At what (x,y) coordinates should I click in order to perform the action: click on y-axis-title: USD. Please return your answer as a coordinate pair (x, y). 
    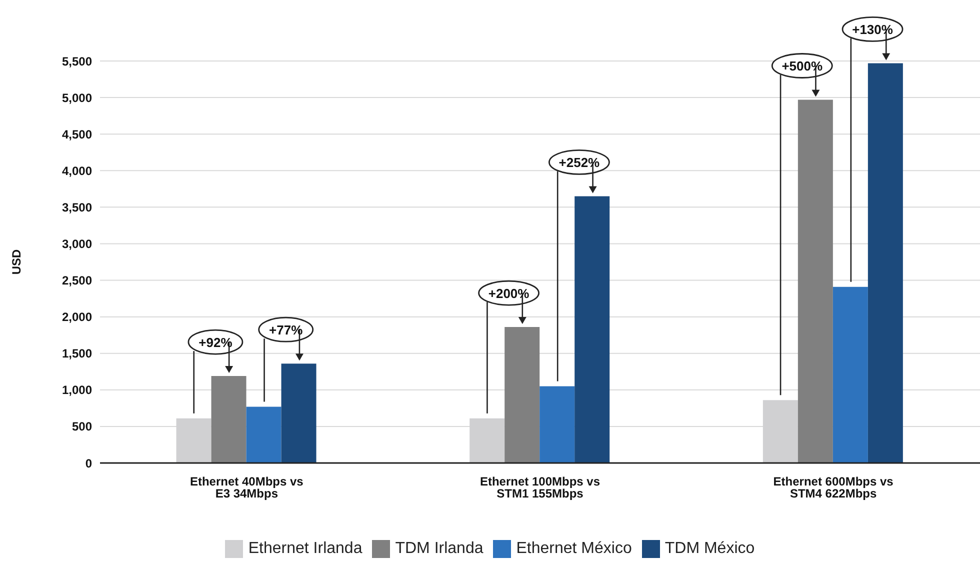
    Looking at the image, I should click on (16, 262).